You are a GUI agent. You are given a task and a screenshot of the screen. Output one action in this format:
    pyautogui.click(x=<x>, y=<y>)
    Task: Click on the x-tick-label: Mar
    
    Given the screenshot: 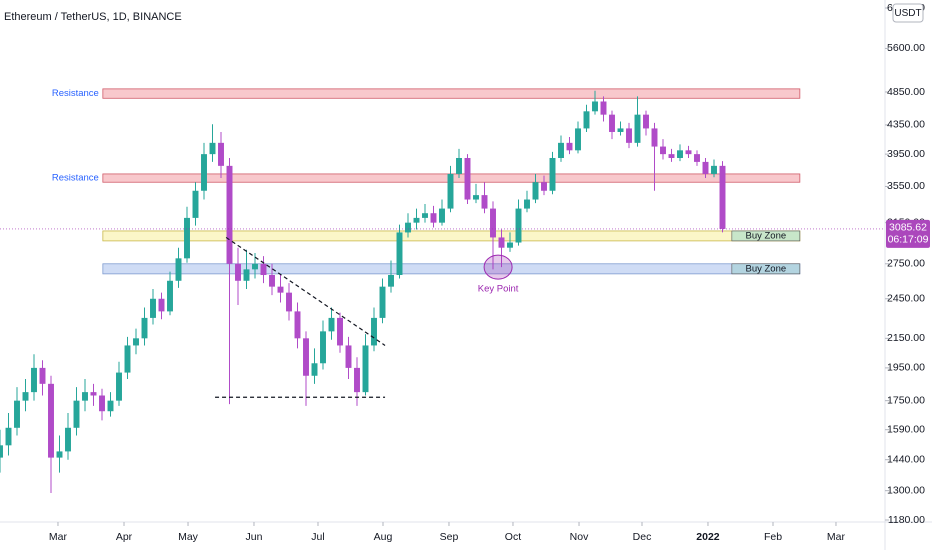 What is the action you would take?
    pyautogui.click(x=58, y=537)
    